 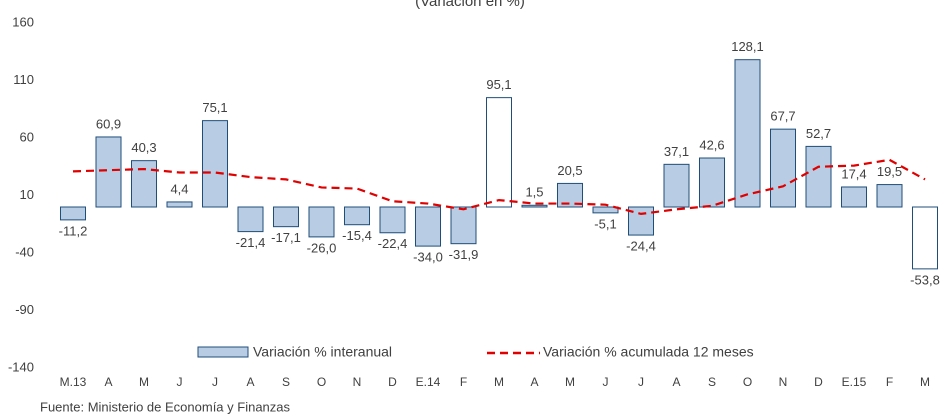 I want to click on data-label: 67,7, so click(x=782, y=116).